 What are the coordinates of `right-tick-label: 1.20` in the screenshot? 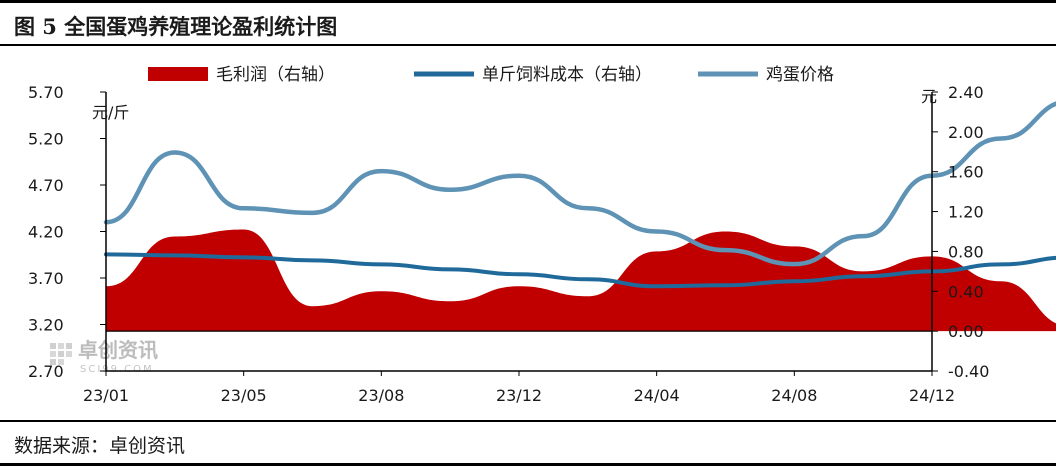 It's located at (966, 212).